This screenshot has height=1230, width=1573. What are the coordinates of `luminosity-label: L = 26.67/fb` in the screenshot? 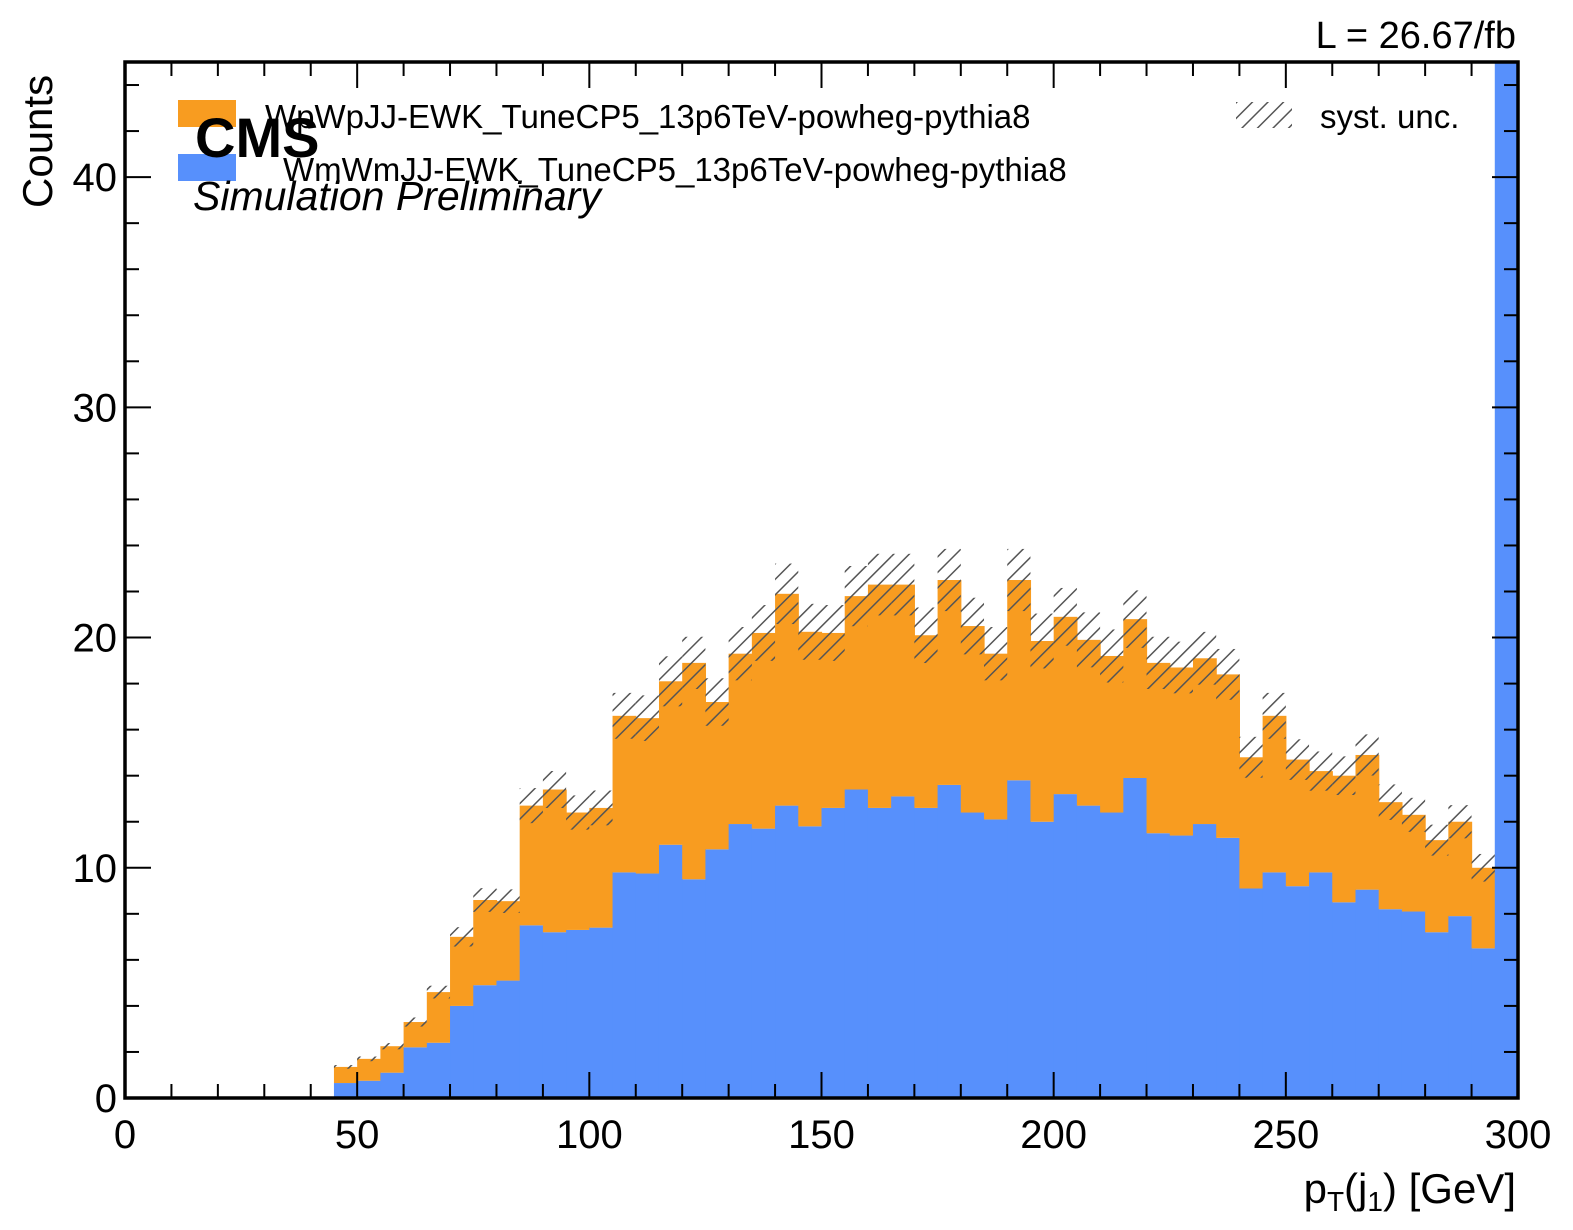 It's located at (1416, 36).